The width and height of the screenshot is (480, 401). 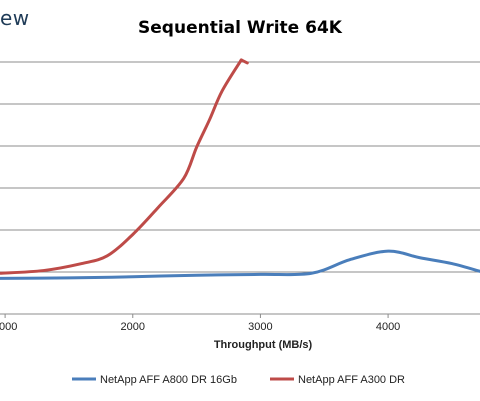 I want to click on chart-title: Sequential Write 64K, so click(x=240, y=28).